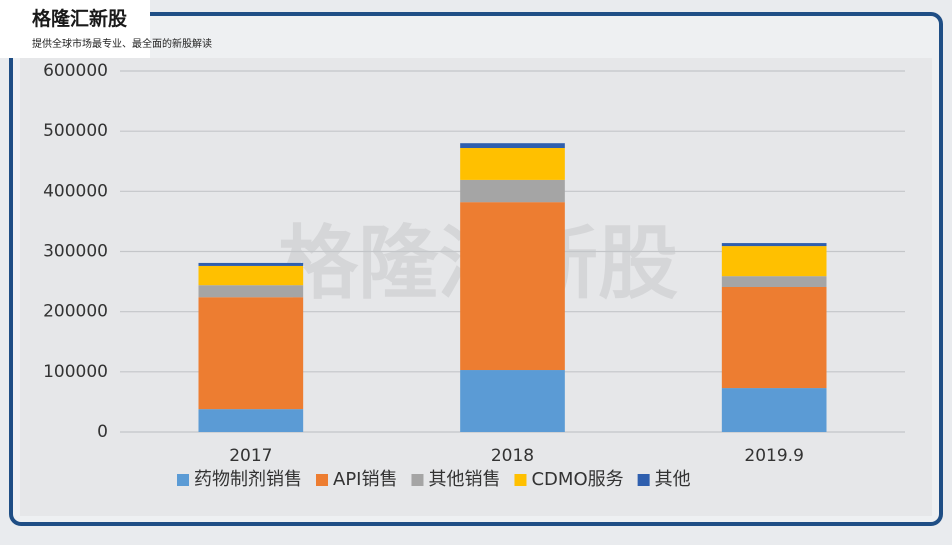 This screenshot has width=952, height=545. What do you see at coordinates (773, 456) in the screenshot?
I see `x-tick-label: 2019.9` at bounding box center [773, 456].